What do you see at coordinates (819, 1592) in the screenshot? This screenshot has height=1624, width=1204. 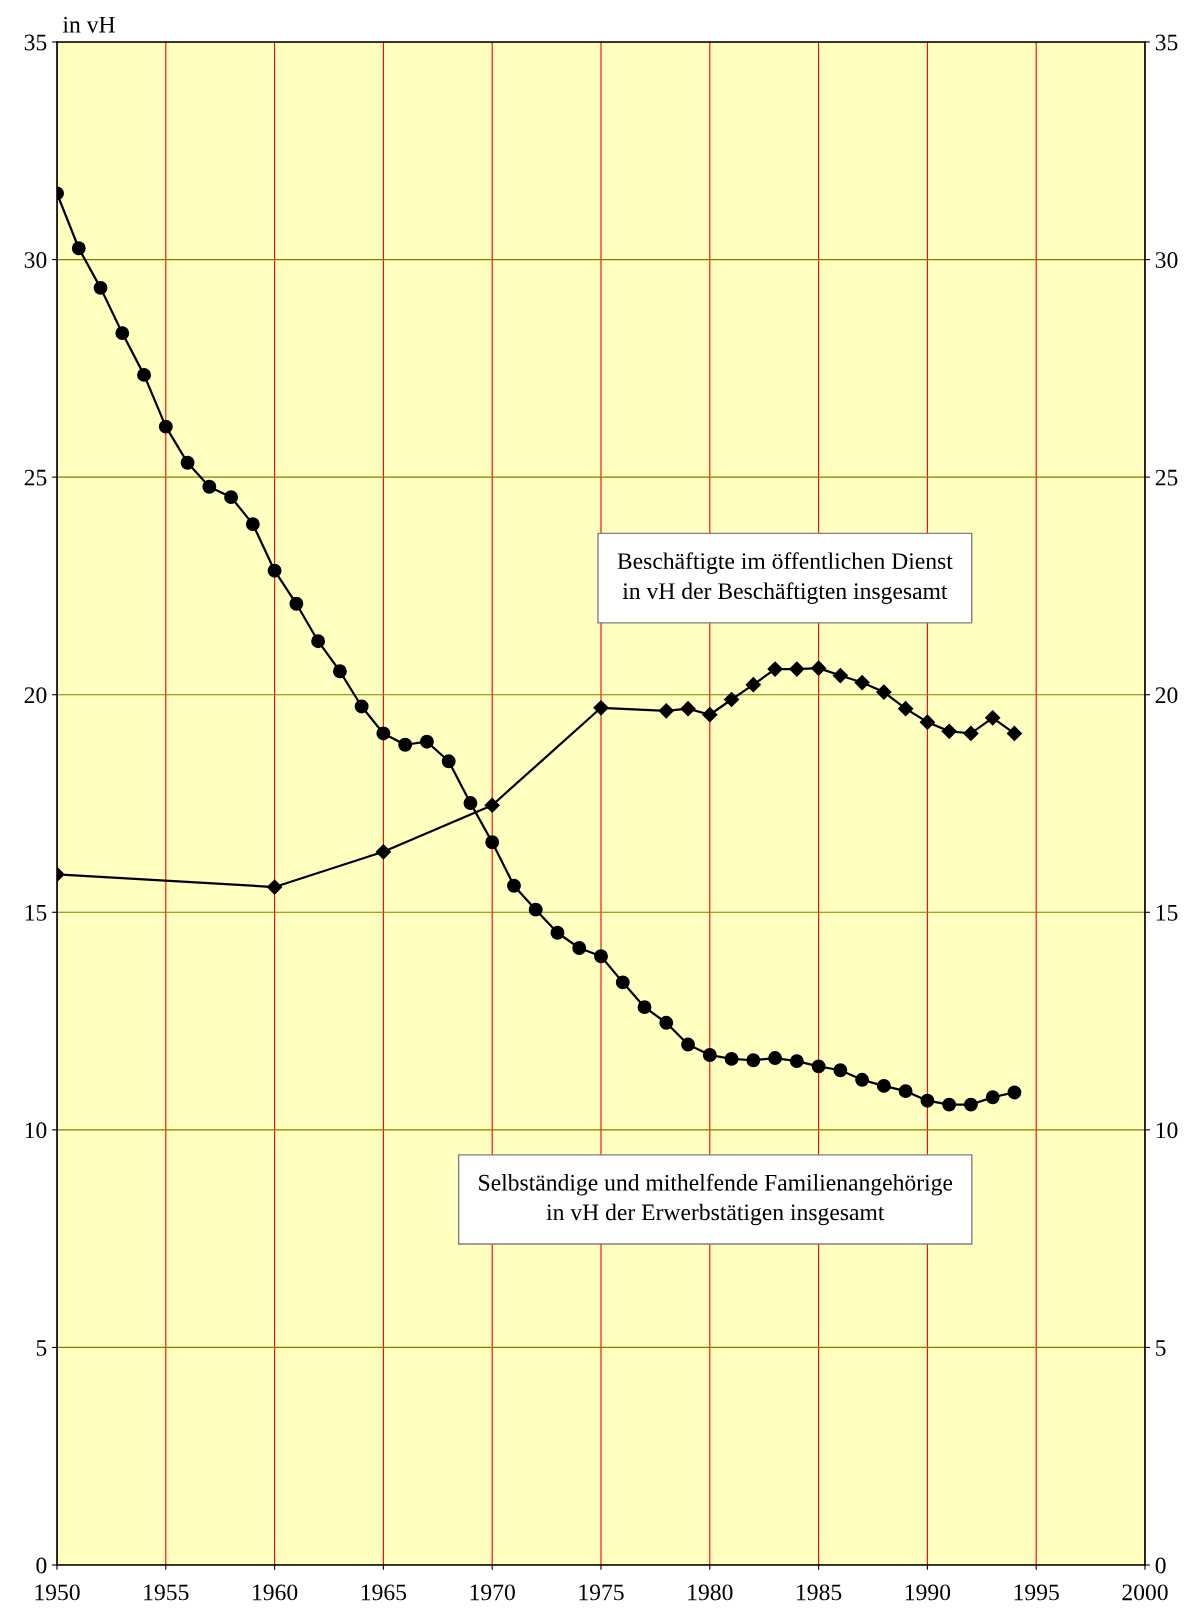 I see `x-tick-label: 1985` at bounding box center [819, 1592].